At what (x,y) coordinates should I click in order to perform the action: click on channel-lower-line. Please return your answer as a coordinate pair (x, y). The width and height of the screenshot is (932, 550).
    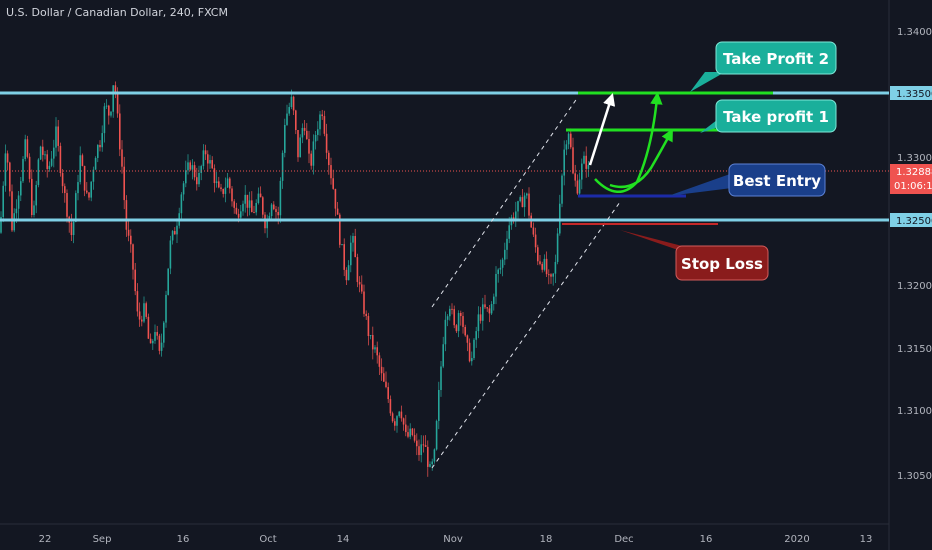
    Looking at the image, I should click on (526, 335).